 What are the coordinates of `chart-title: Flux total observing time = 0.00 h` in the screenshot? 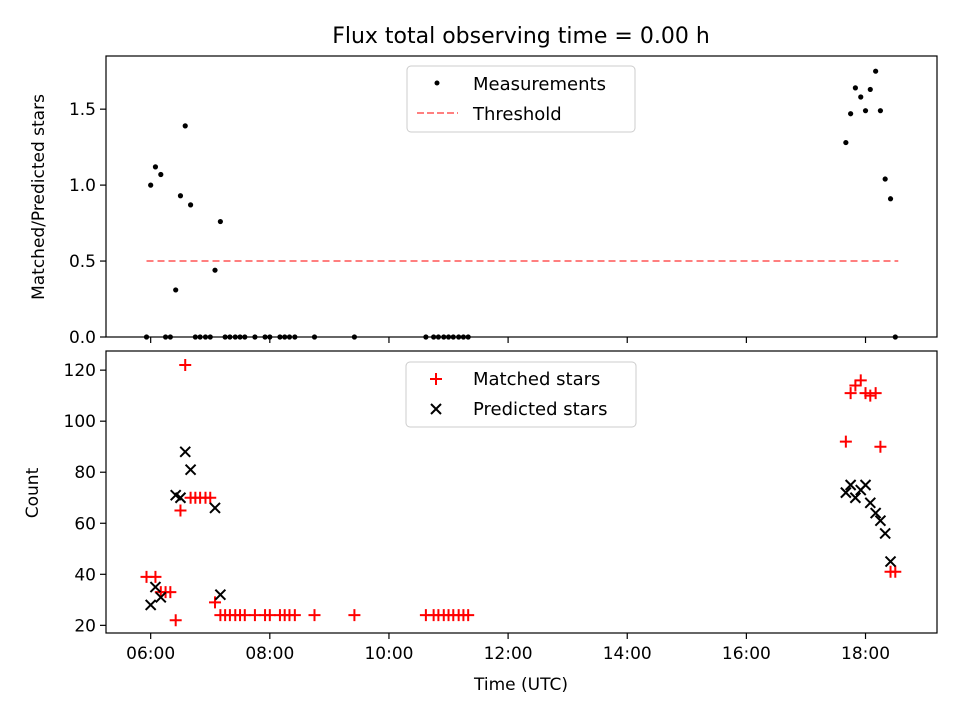 It's located at (521, 36).